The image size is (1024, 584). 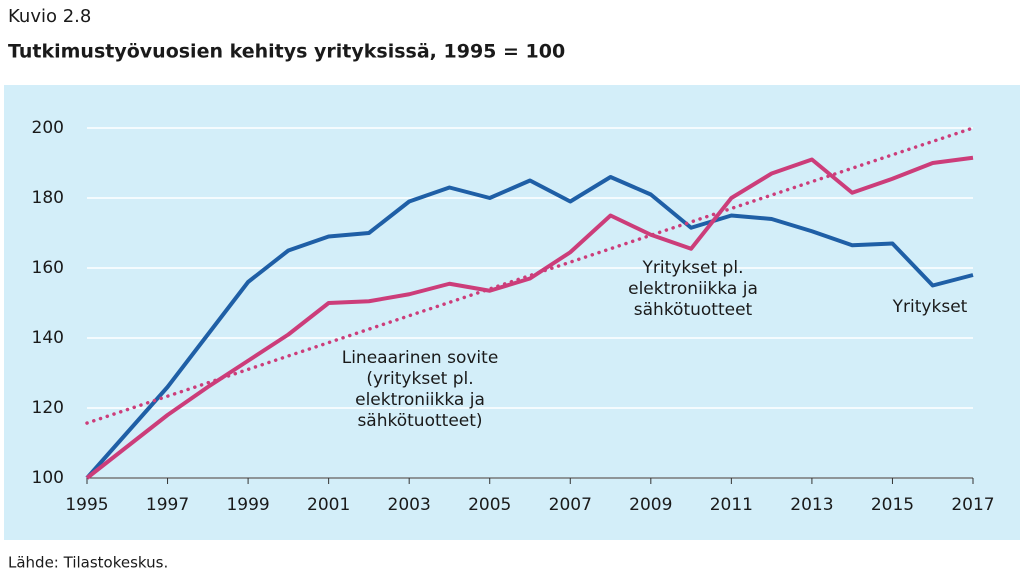 What do you see at coordinates (420, 358) in the screenshot?
I see `annotation: Lineaarinen sovite` at bounding box center [420, 358].